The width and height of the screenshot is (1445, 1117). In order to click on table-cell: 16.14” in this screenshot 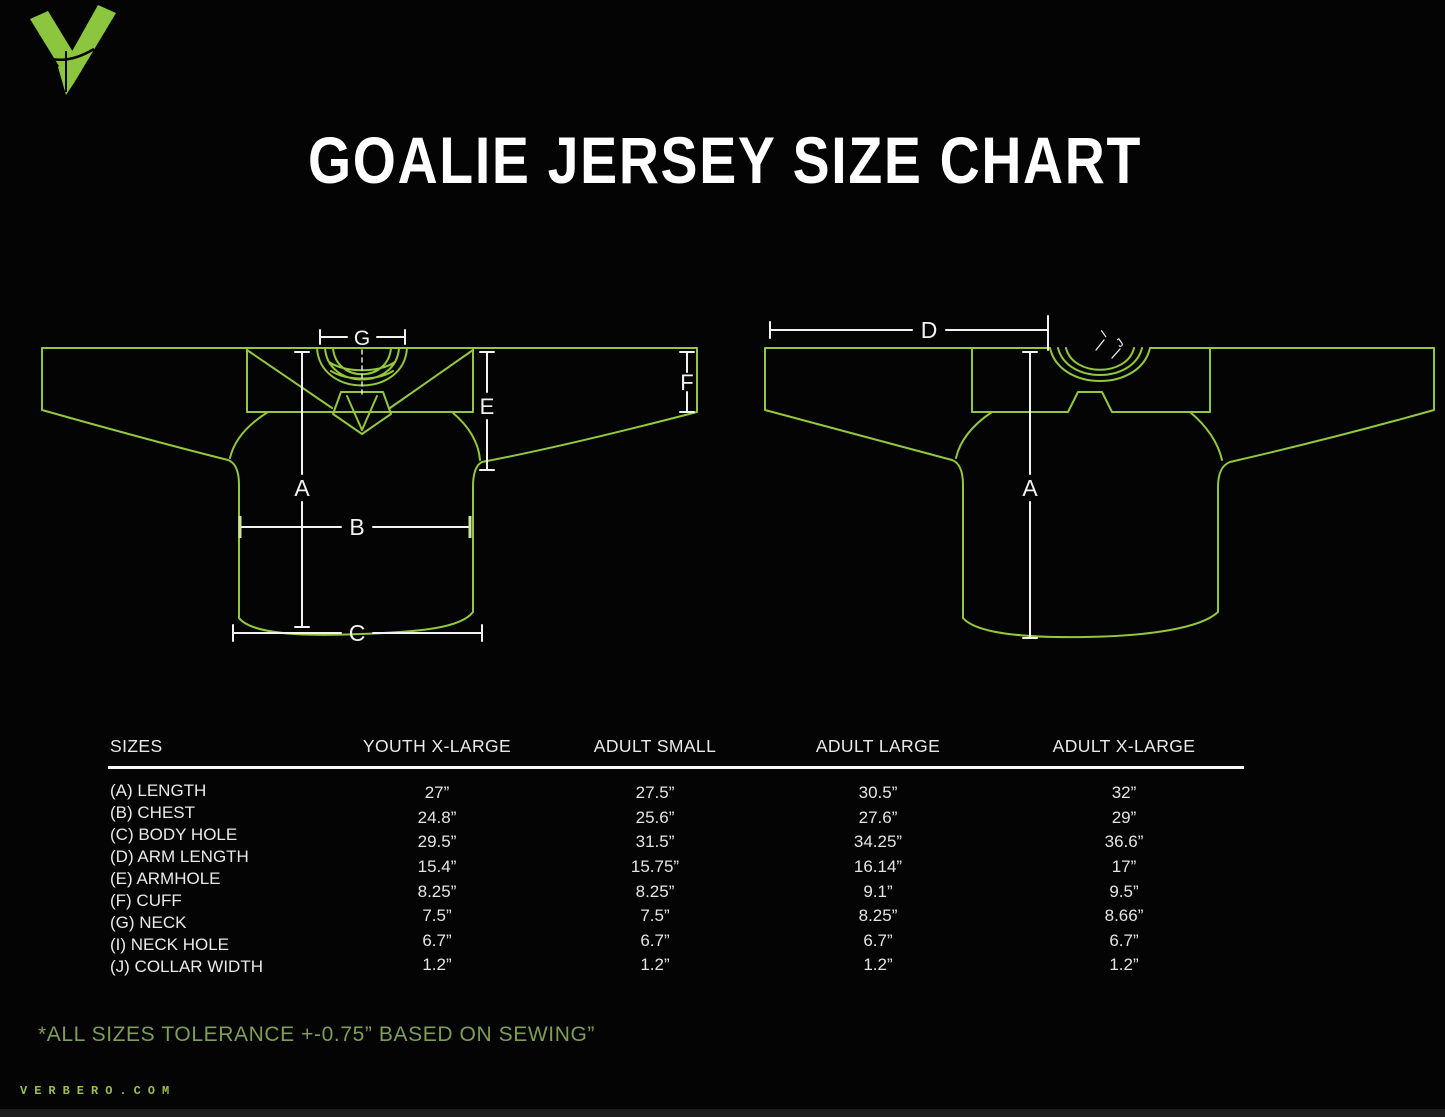, I will do `click(878, 866)`.